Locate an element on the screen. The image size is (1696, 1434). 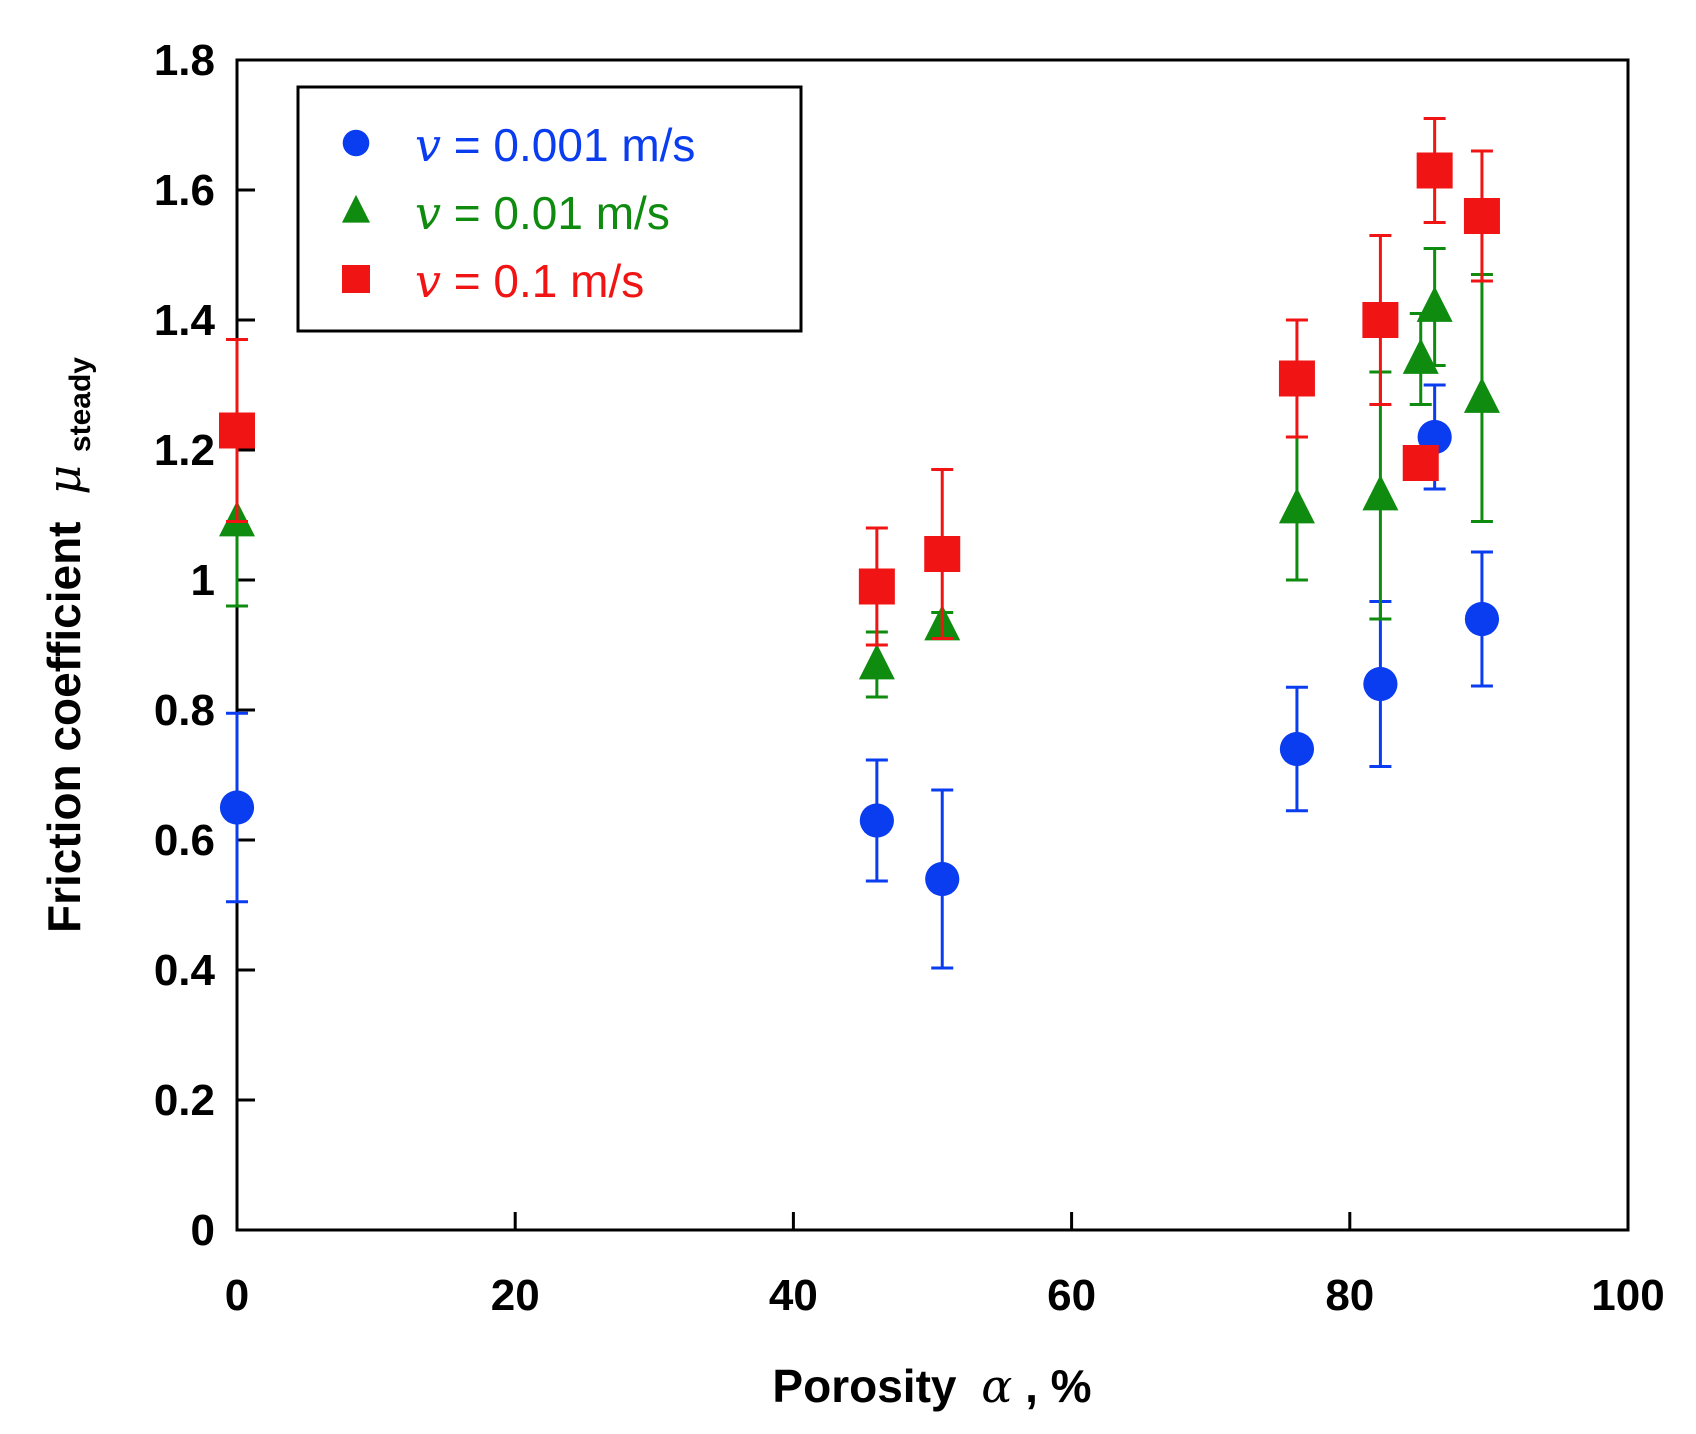
x-tick-label: 100 is located at coordinates (1627, 1295).